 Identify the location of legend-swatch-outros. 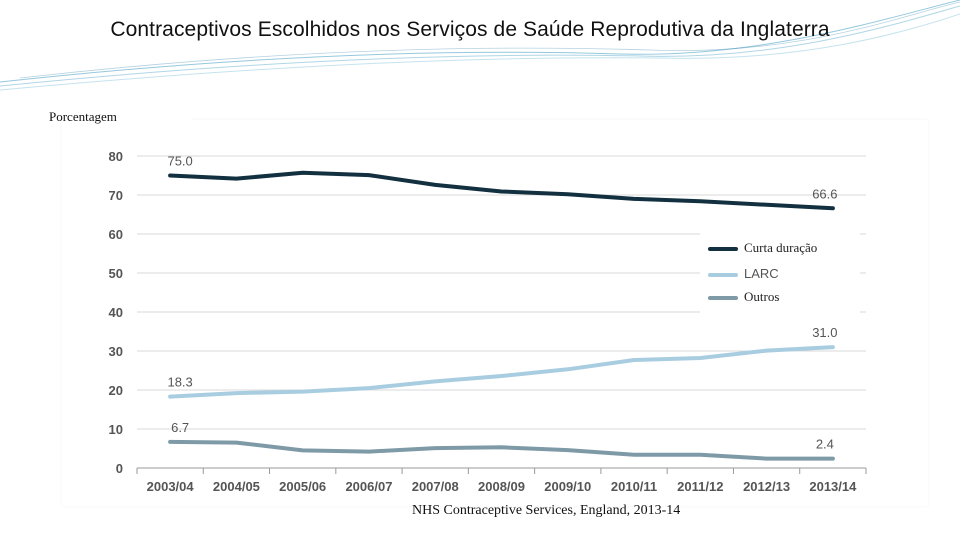
(723, 298).